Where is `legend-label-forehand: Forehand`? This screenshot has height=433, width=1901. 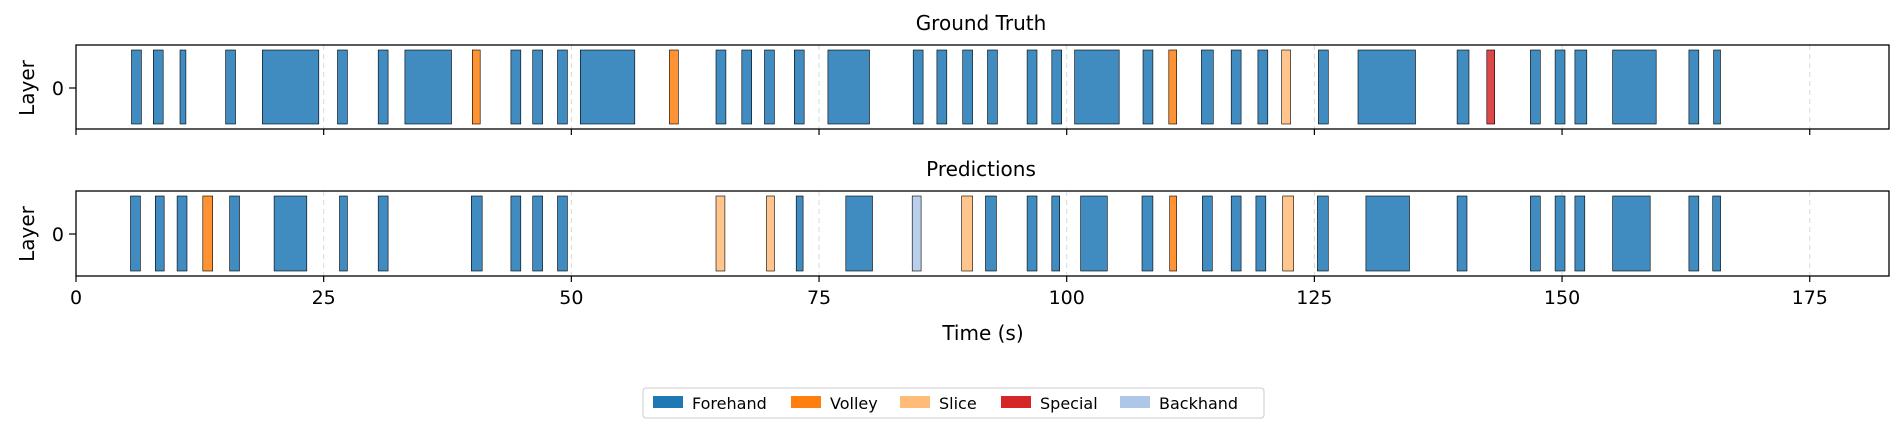
legend-label-forehand: Forehand is located at coordinates (729, 403).